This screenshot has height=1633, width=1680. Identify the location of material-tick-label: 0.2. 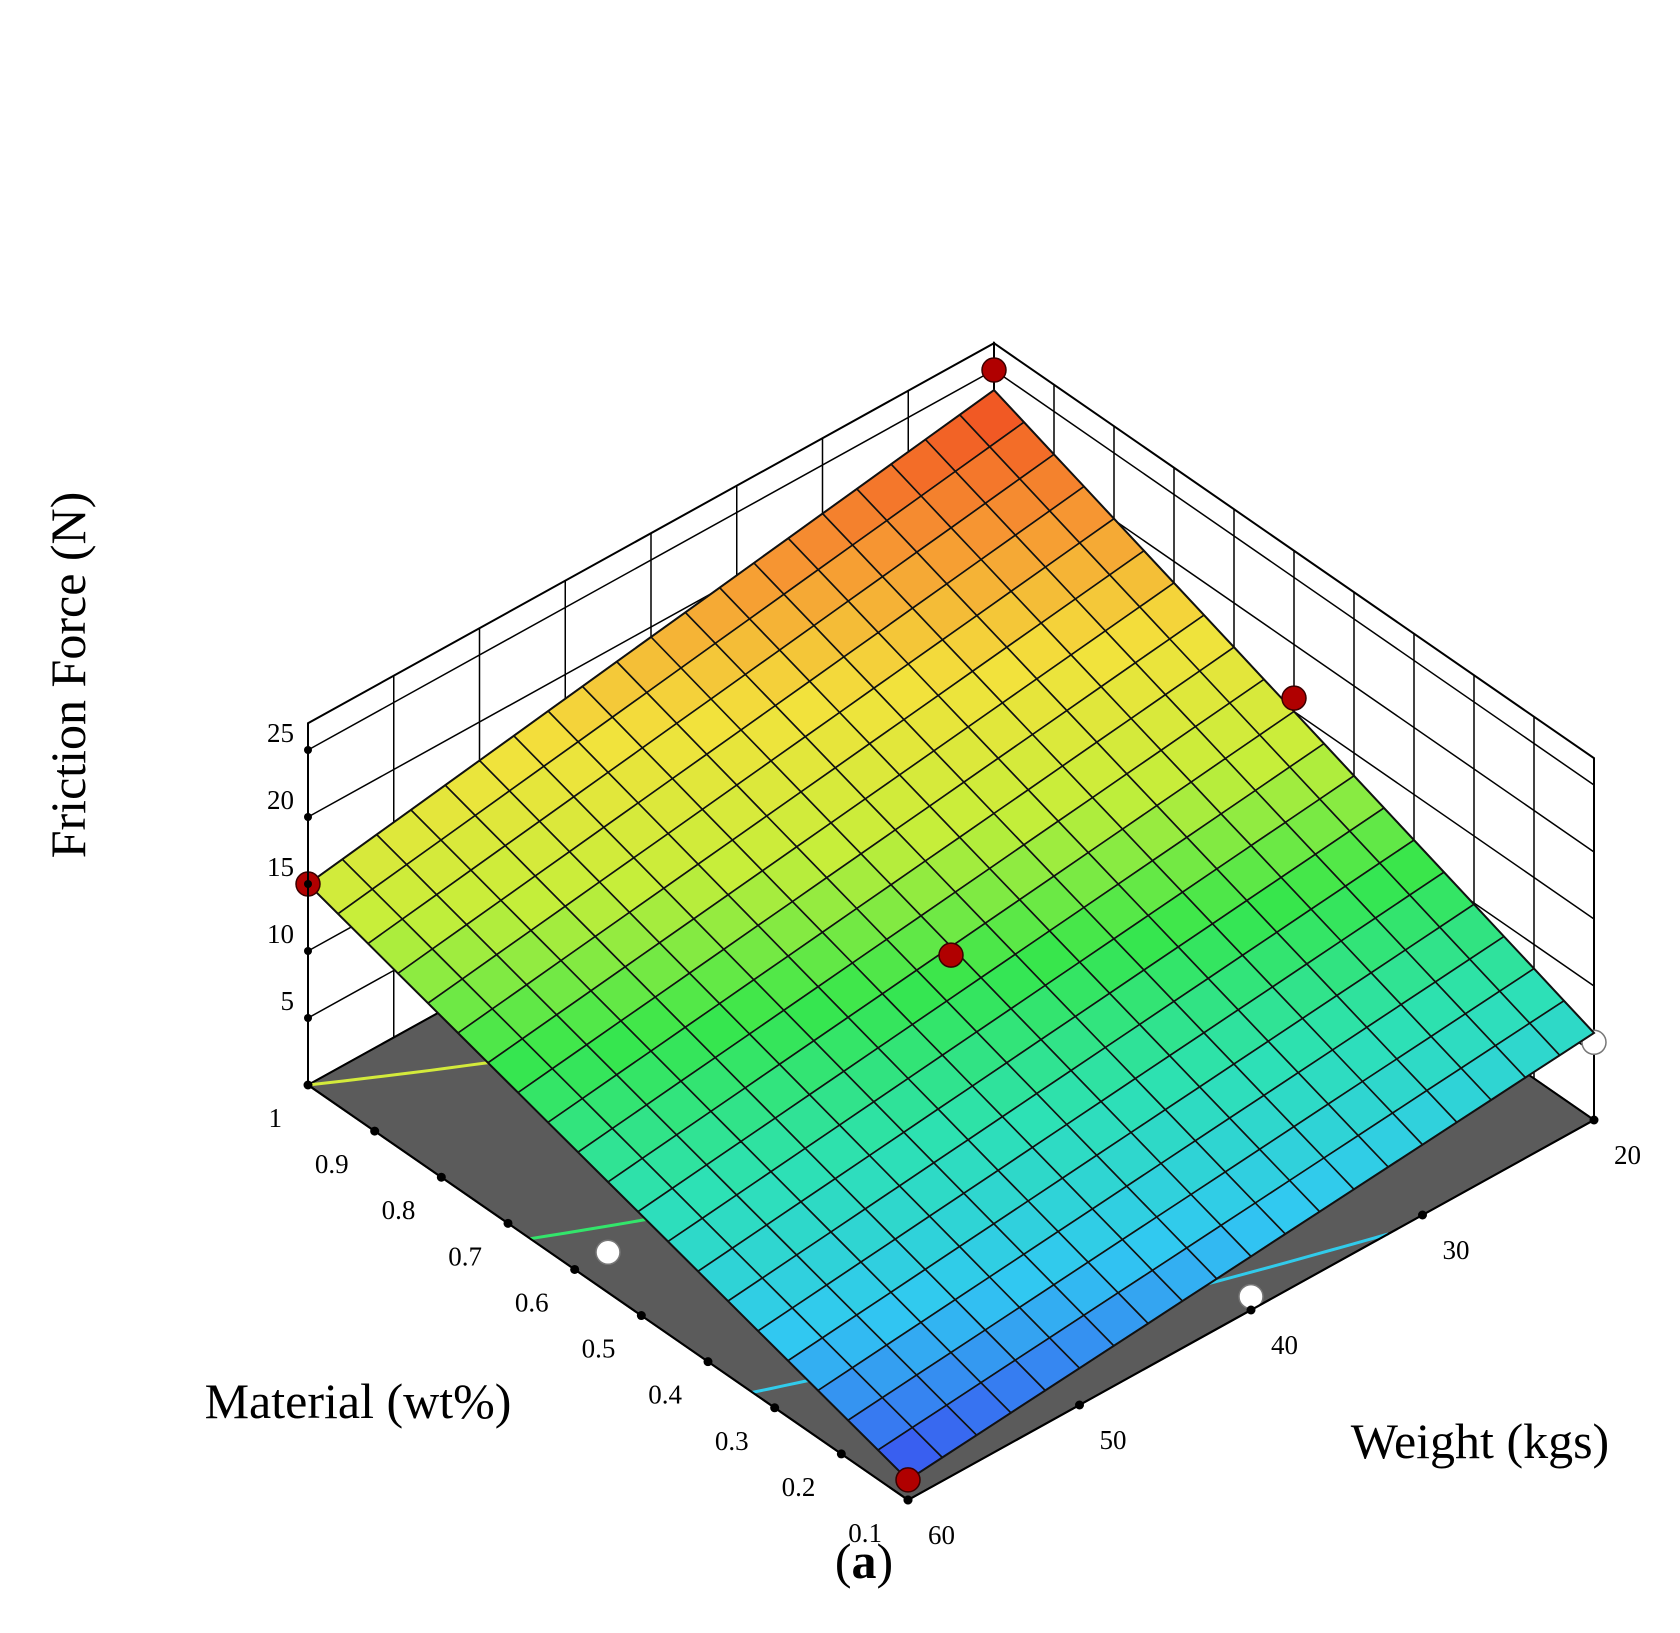
(799, 1487).